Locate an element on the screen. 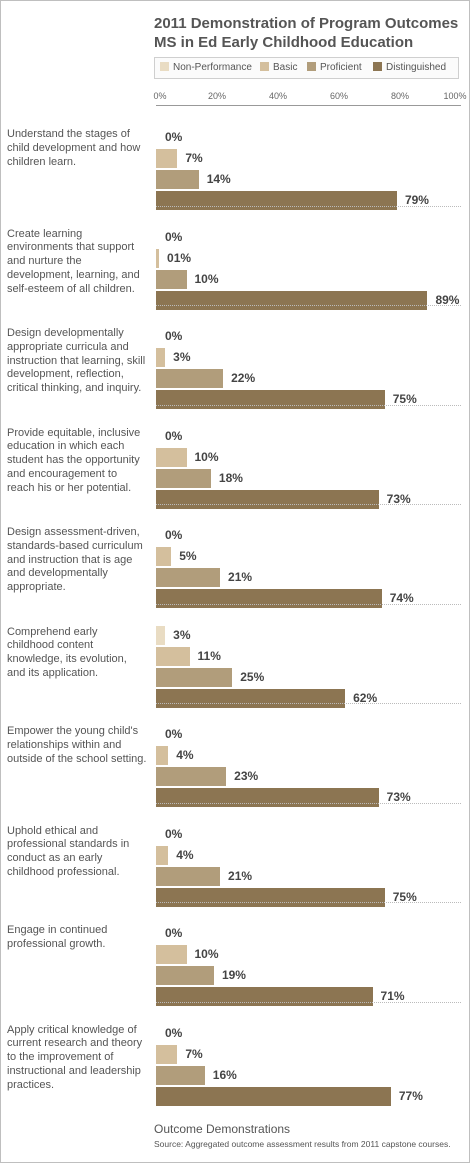 The height and width of the screenshot is (1164, 470). bar-value-label: 89% is located at coordinates (447, 299).